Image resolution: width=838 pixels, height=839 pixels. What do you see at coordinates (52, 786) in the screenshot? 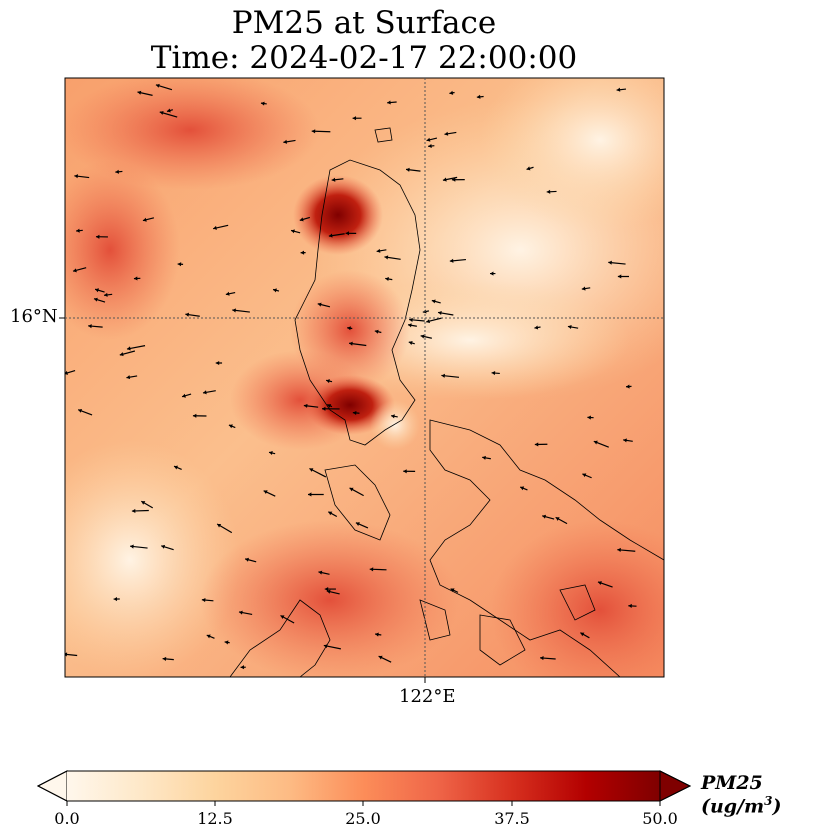
I see `colorbar-extend-min` at bounding box center [52, 786].